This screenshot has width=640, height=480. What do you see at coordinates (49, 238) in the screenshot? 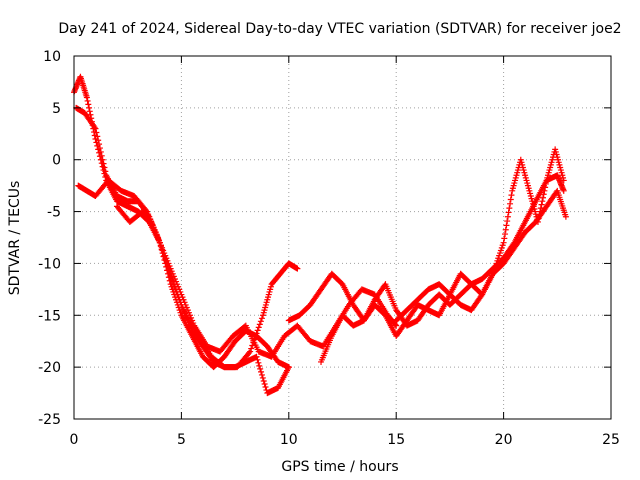
I see `y-tick-labels: -25 -20 -15 -10 -5 0 5 10` at bounding box center [49, 238].